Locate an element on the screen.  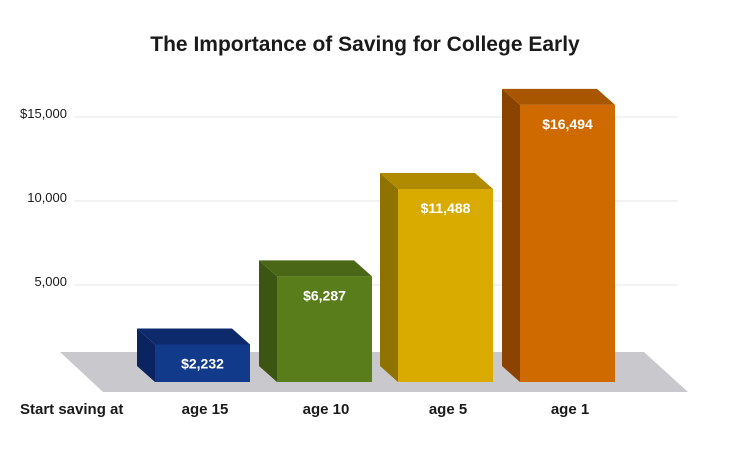
data-label: $11,488 is located at coordinates (446, 208).